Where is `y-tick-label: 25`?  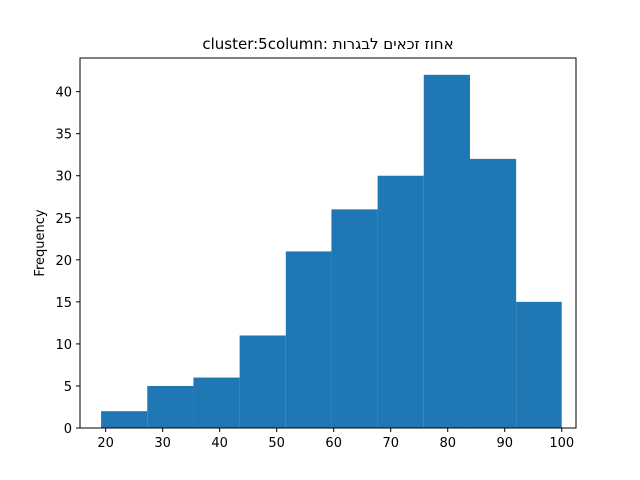
y-tick-label: 25 is located at coordinates (63, 219).